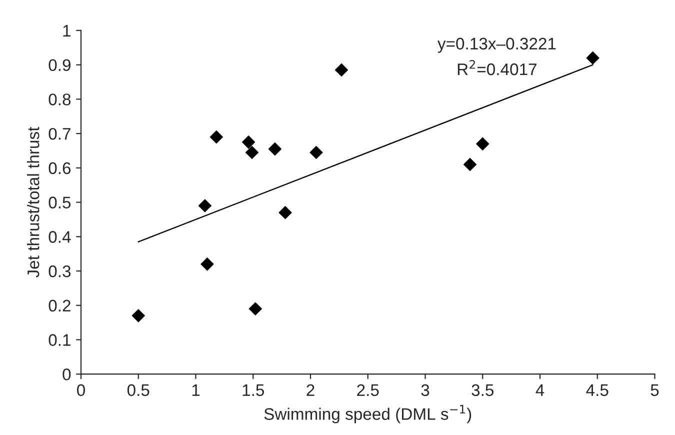  What do you see at coordinates (483, 390) in the screenshot?
I see `x-tick-label: 3.5` at bounding box center [483, 390].